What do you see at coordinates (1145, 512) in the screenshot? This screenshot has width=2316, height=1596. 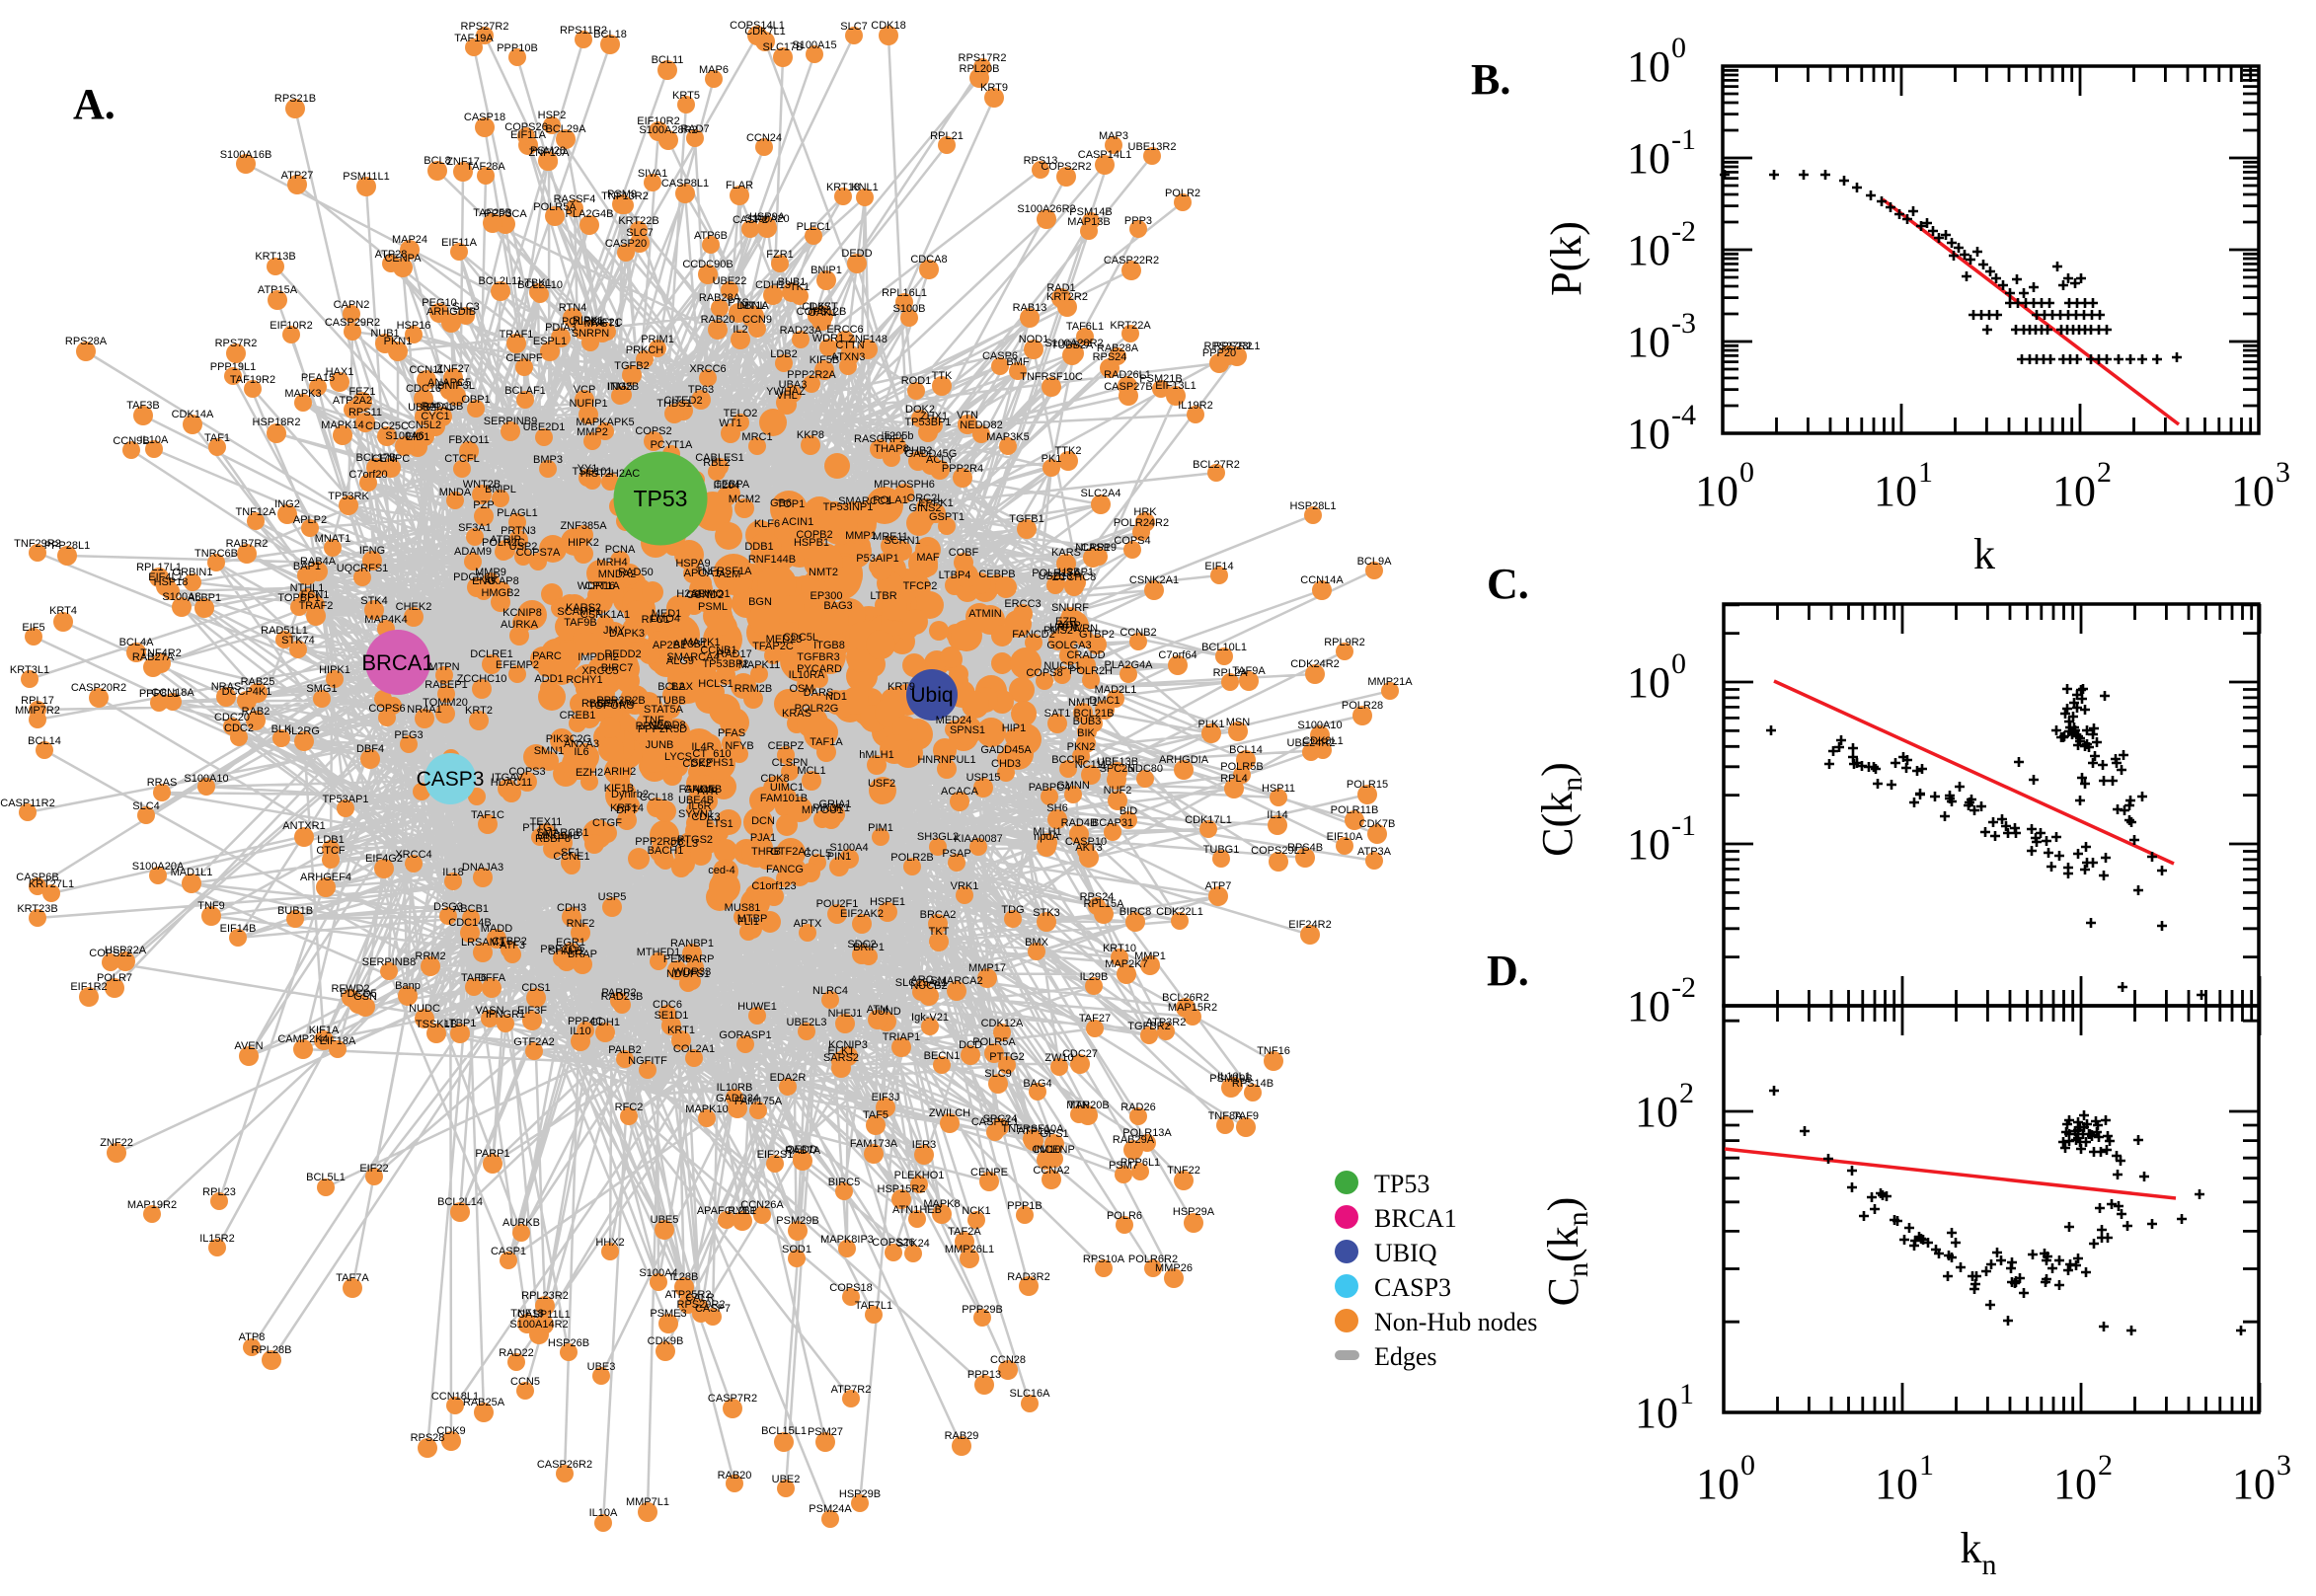 I see `svg-text: HRK` at bounding box center [1145, 512].